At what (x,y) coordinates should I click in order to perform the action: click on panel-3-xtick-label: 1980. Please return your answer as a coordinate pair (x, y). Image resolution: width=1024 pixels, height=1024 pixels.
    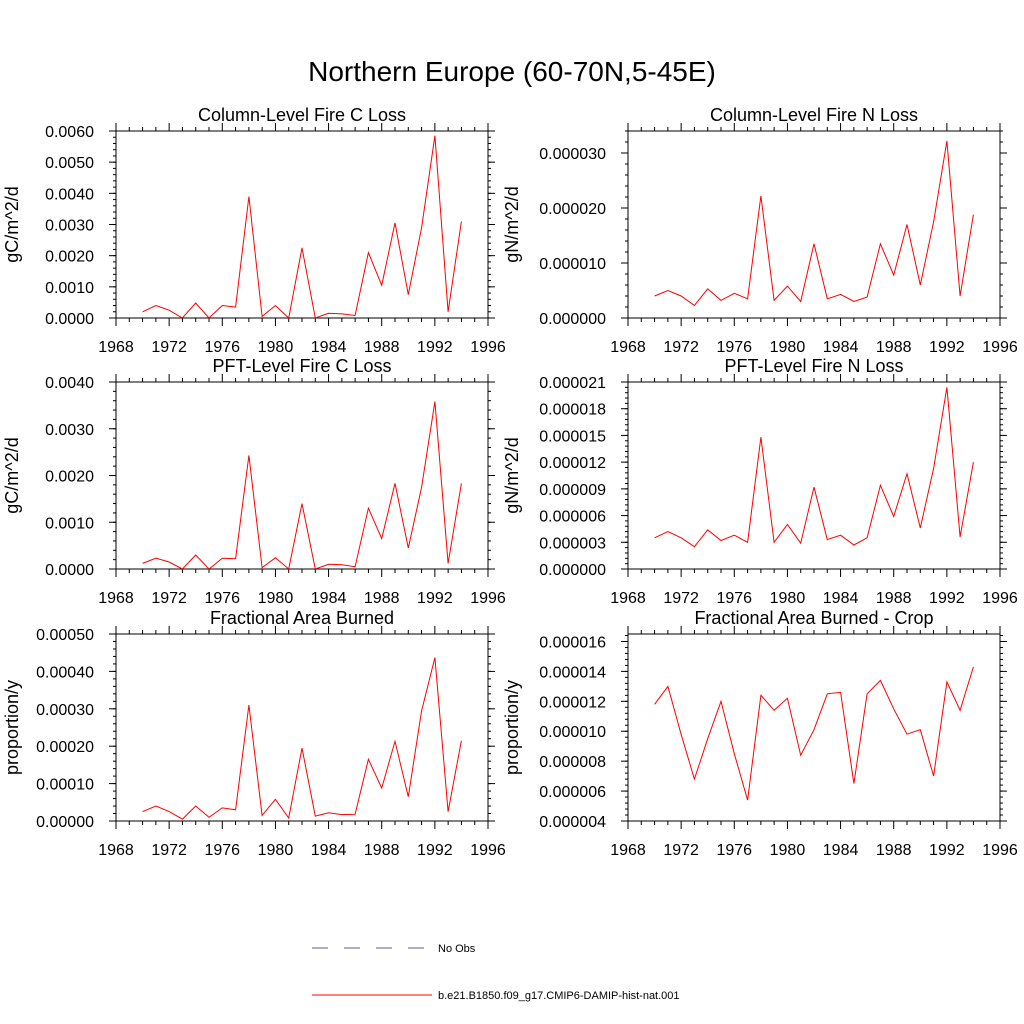
    Looking at the image, I should click on (276, 598).